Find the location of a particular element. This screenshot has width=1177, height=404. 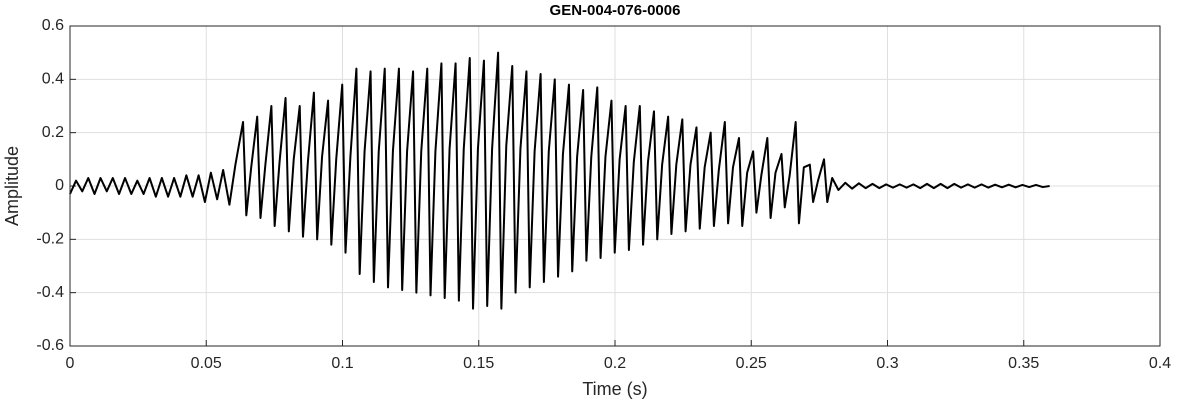

x-tick-label: 0.35 is located at coordinates (1023, 363).